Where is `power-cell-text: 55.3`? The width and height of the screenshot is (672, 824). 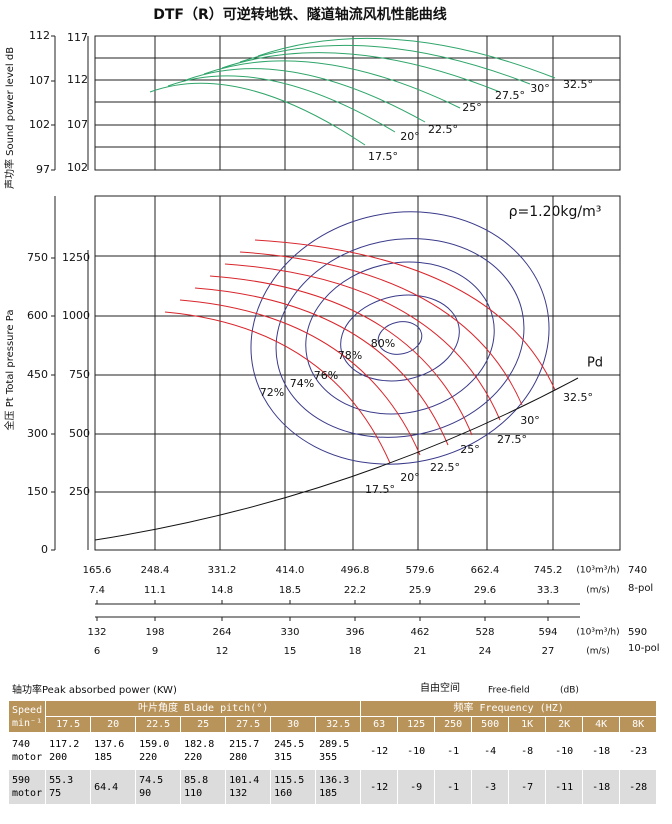 power-cell-text: 55.3 is located at coordinates (61, 780).